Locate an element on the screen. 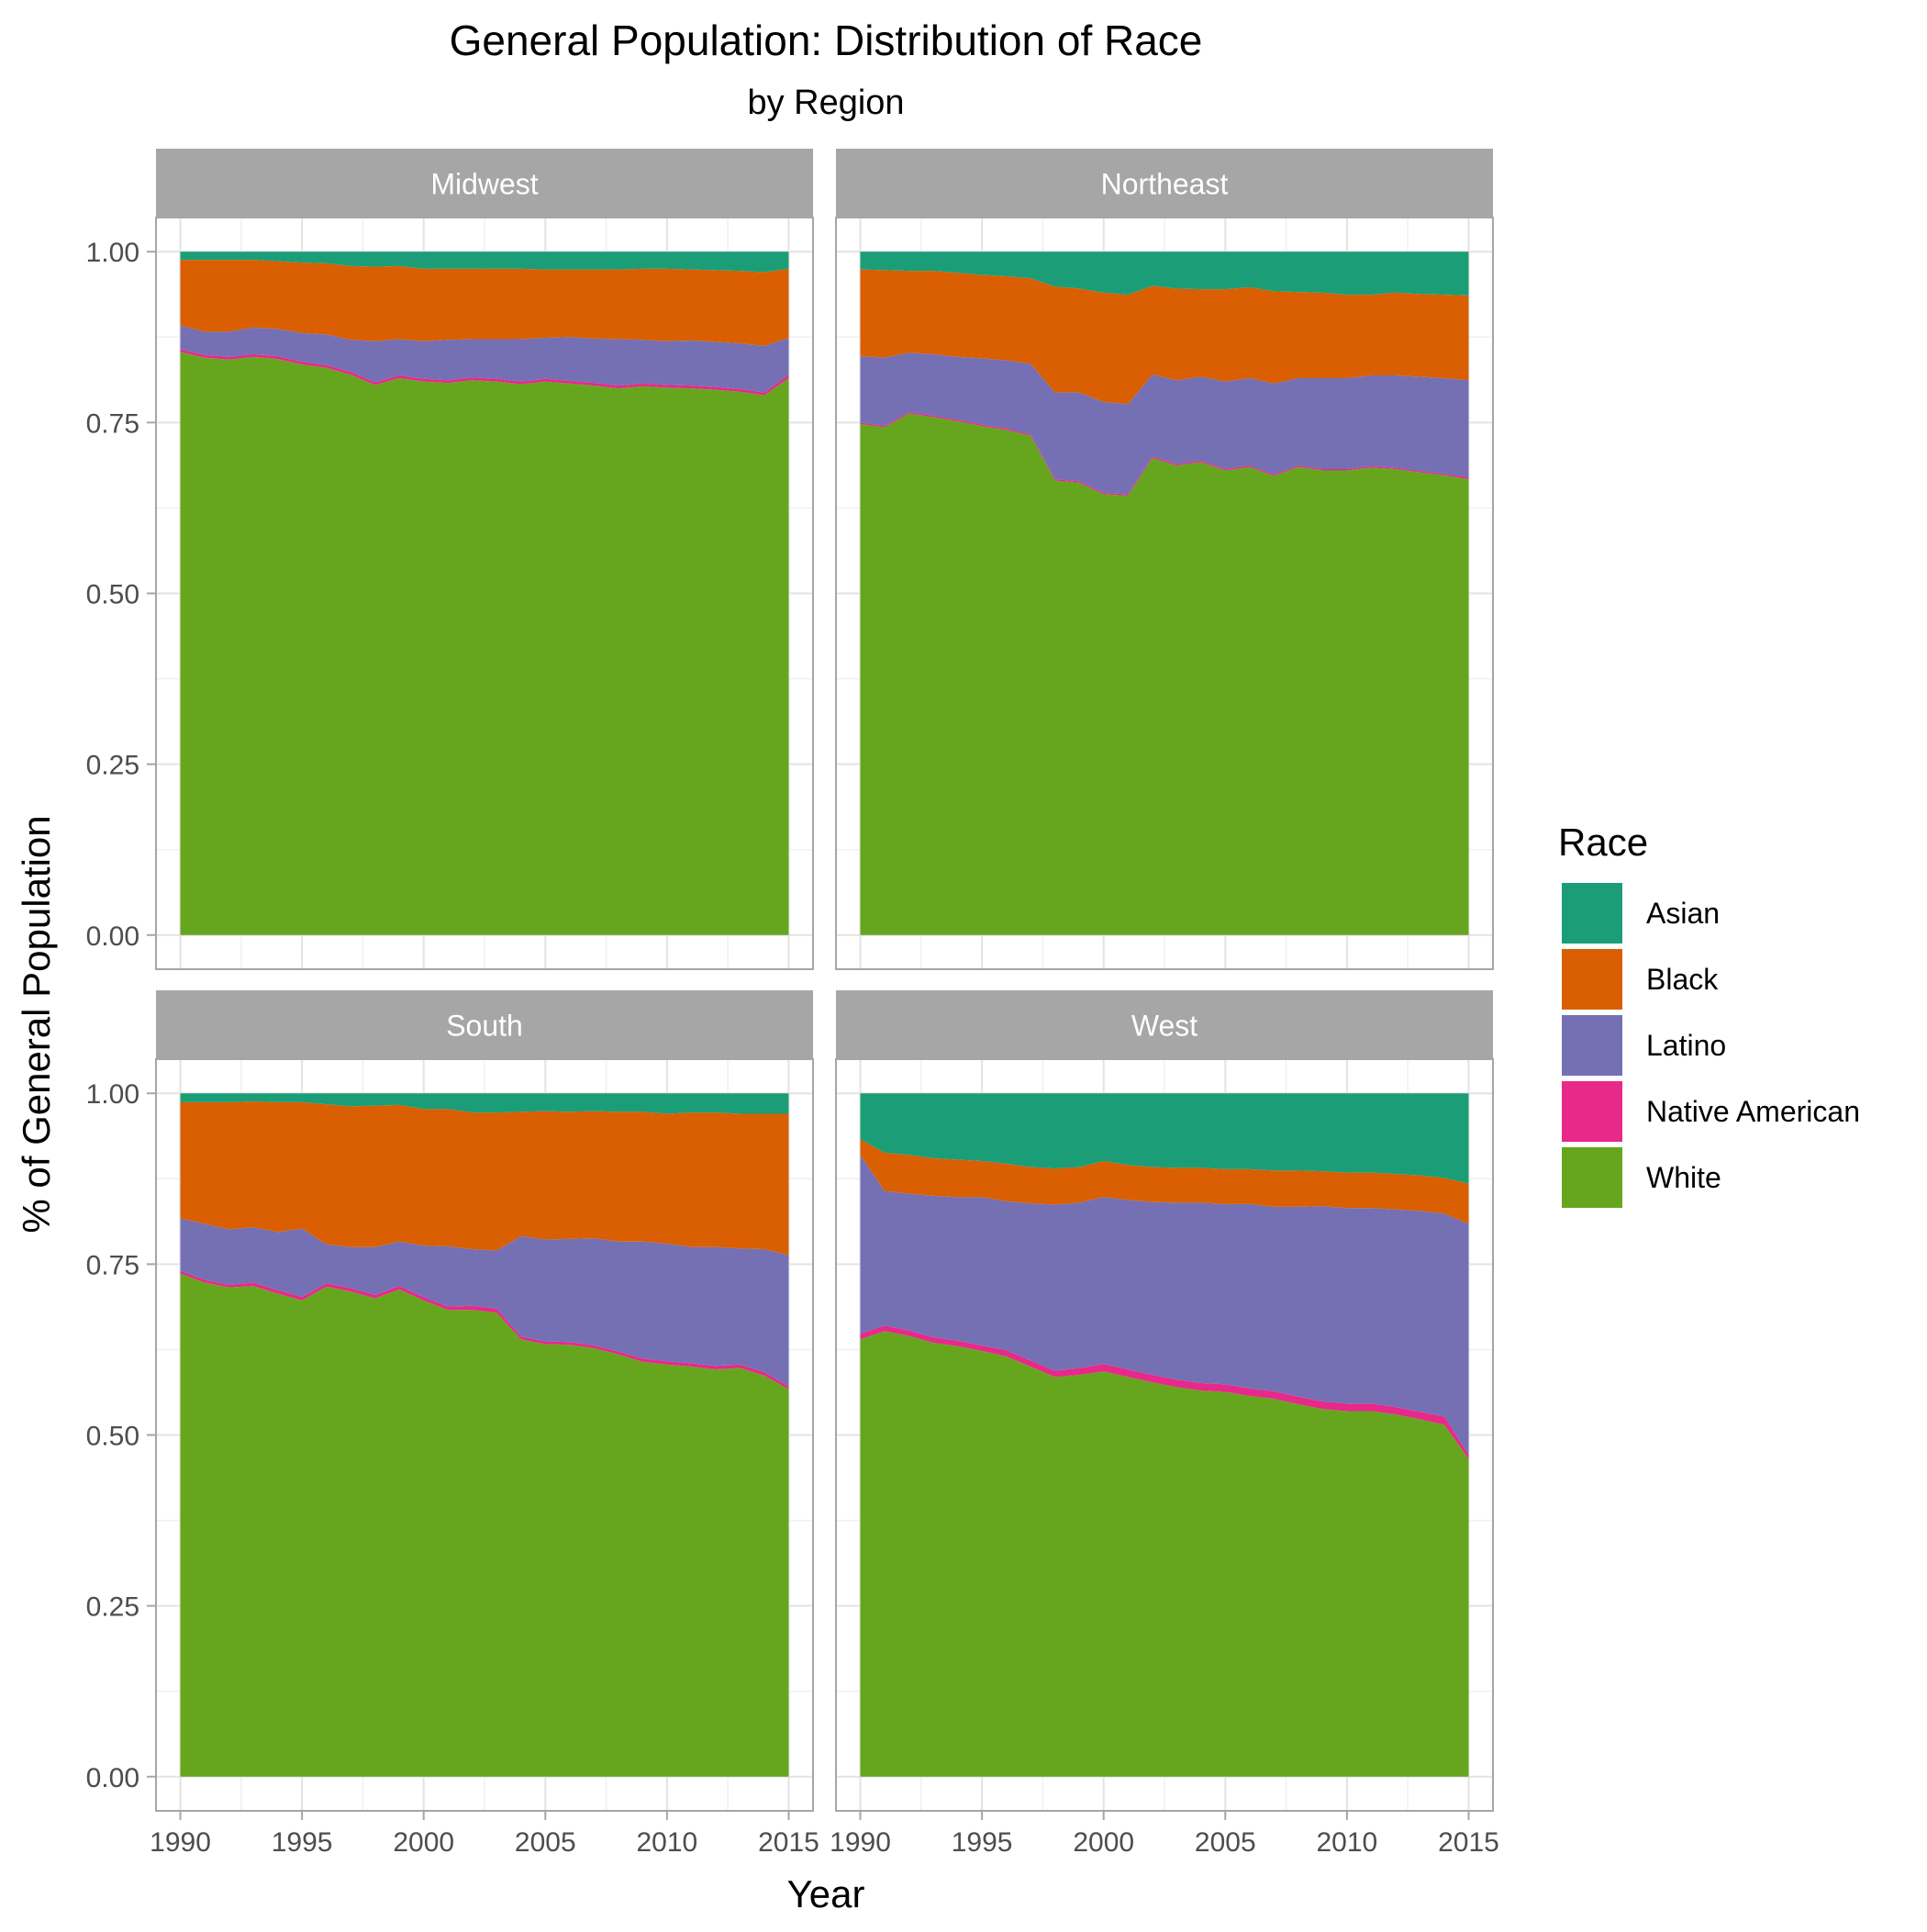 This screenshot has height=1932, width=1927. legend-label: Native American is located at coordinates (1753, 1111).